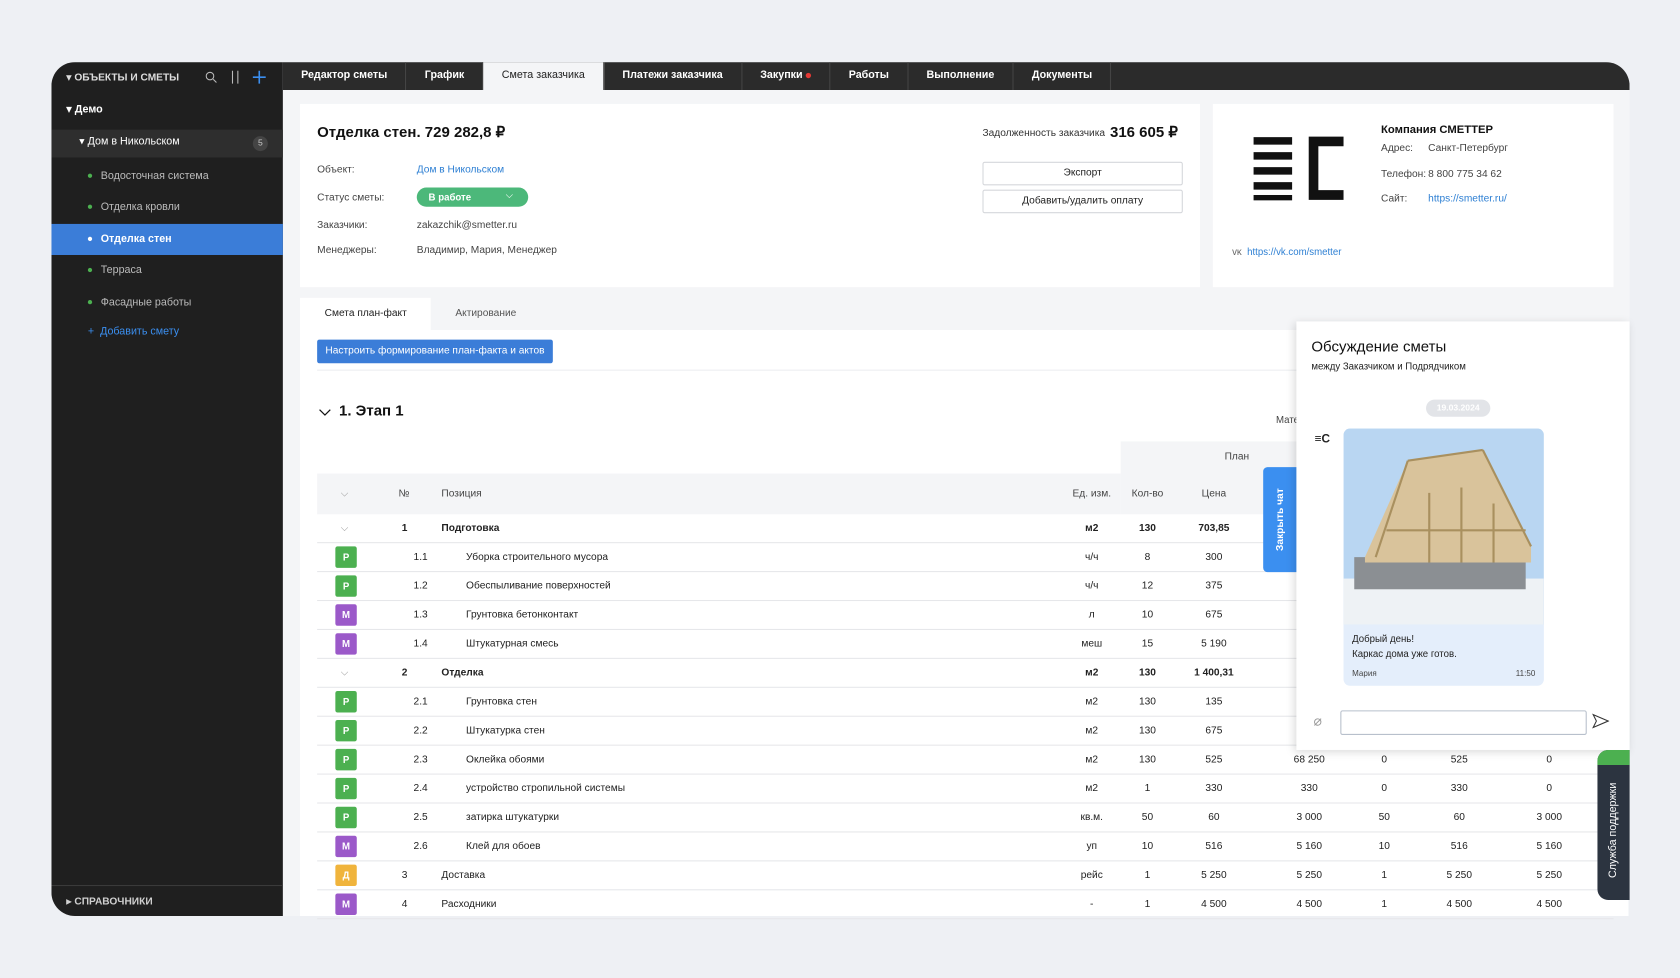 Image resolution: width=1680 pixels, height=978 pixels. What do you see at coordinates (1092, 557) in the screenshot?
I see `row-unit: ч/ч` at bounding box center [1092, 557].